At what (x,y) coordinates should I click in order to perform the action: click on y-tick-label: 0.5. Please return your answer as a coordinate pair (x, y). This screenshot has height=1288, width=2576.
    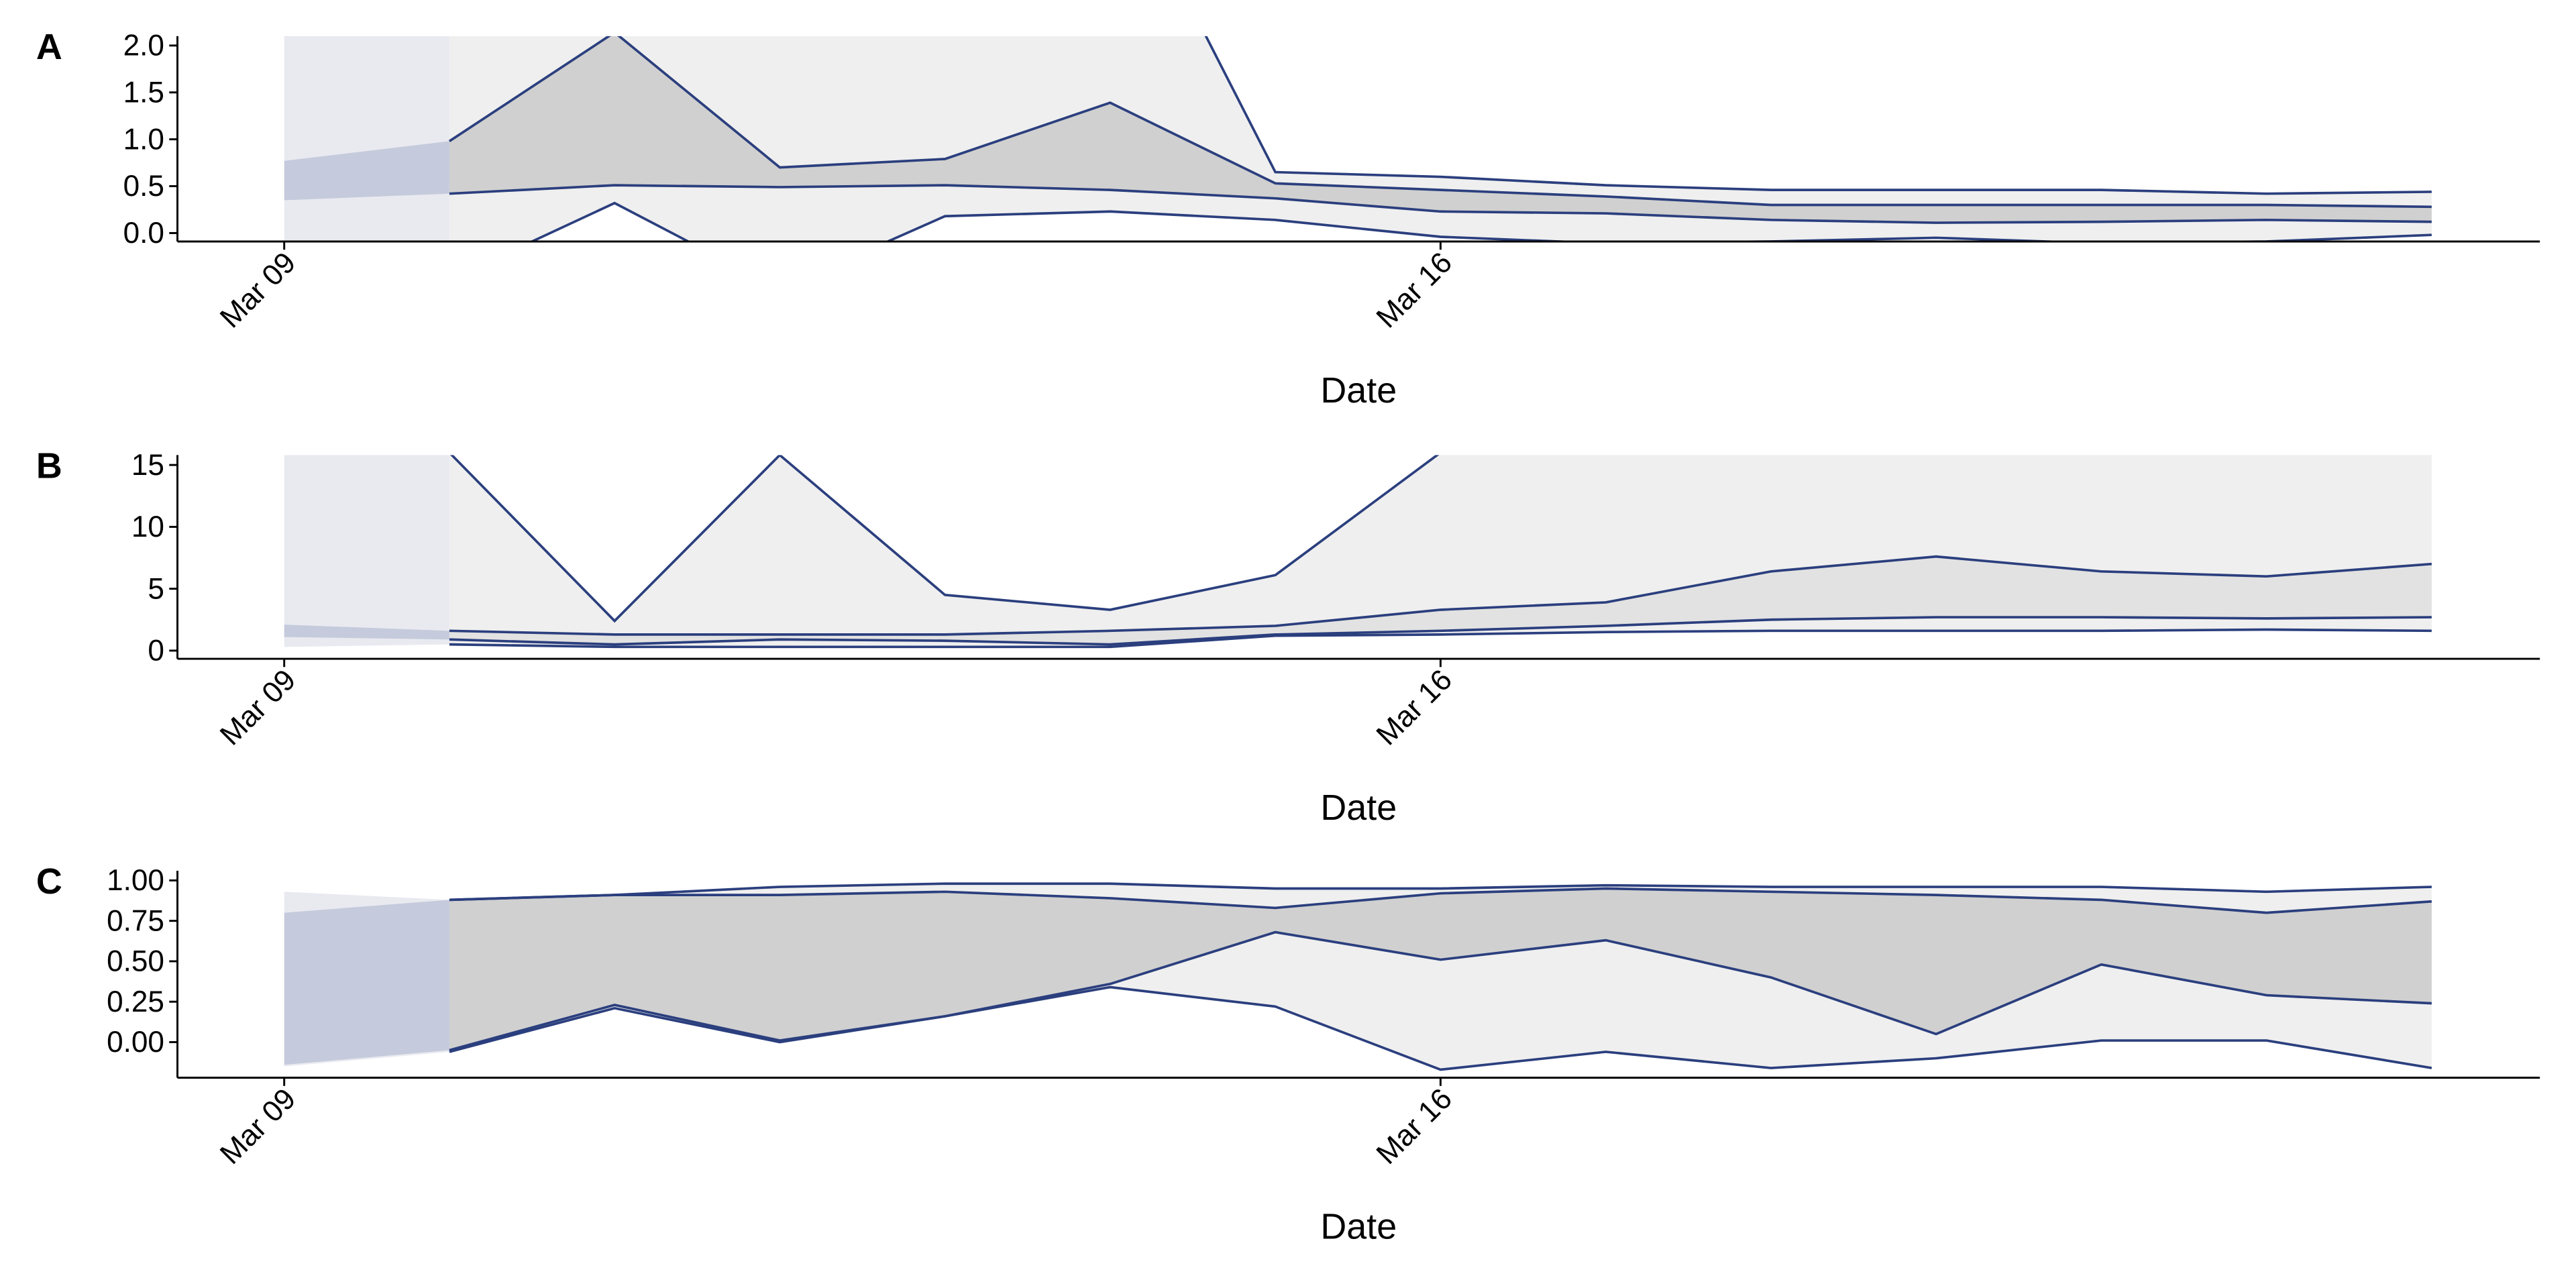
    Looking at the image, I should click on (143, 186).